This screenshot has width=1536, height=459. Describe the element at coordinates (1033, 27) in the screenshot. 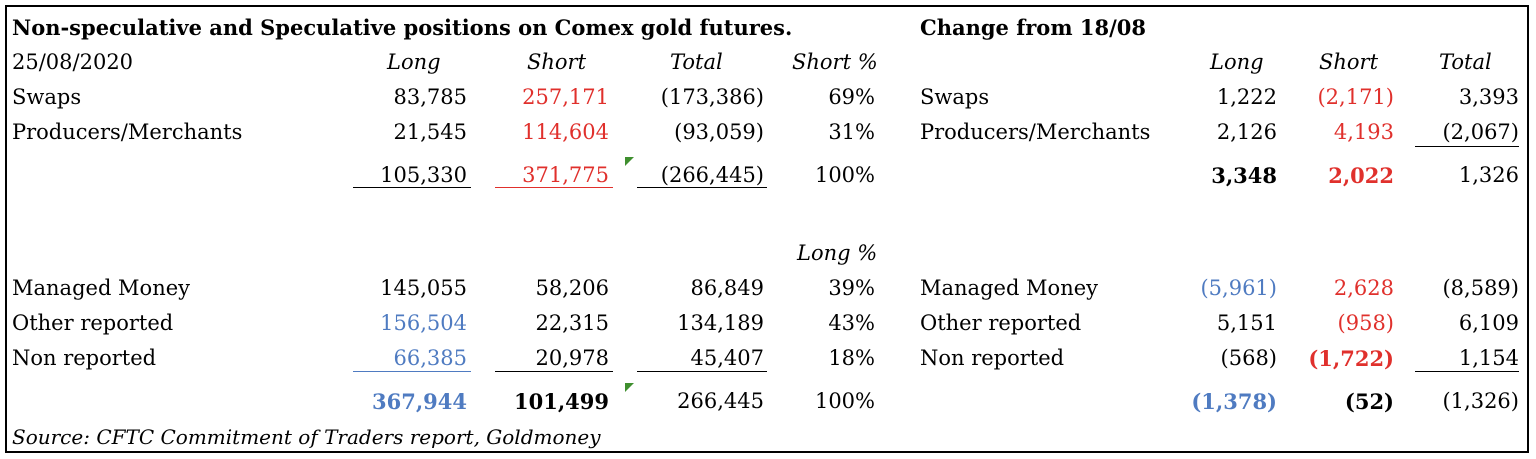

I see `change-title: Change from 18/08` at that location.